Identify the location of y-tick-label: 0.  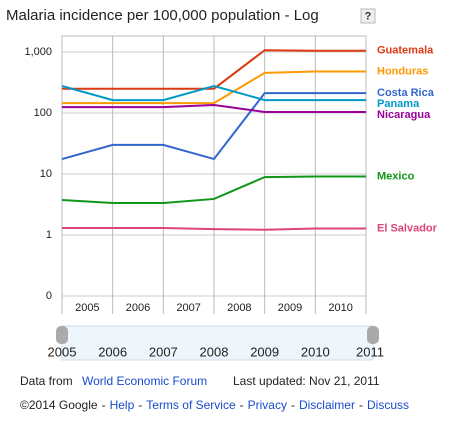
(49, 296).